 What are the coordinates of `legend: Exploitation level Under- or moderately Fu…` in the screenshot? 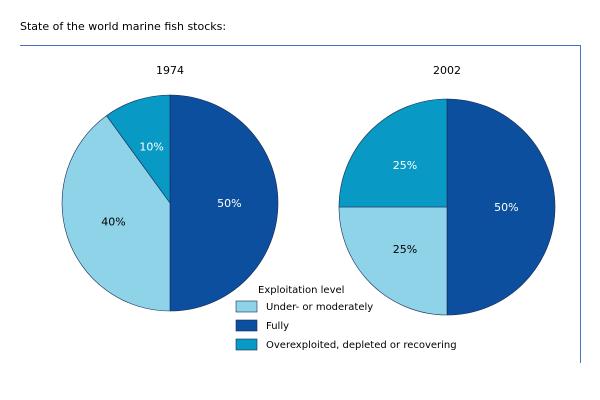 It's located at (346, 318).